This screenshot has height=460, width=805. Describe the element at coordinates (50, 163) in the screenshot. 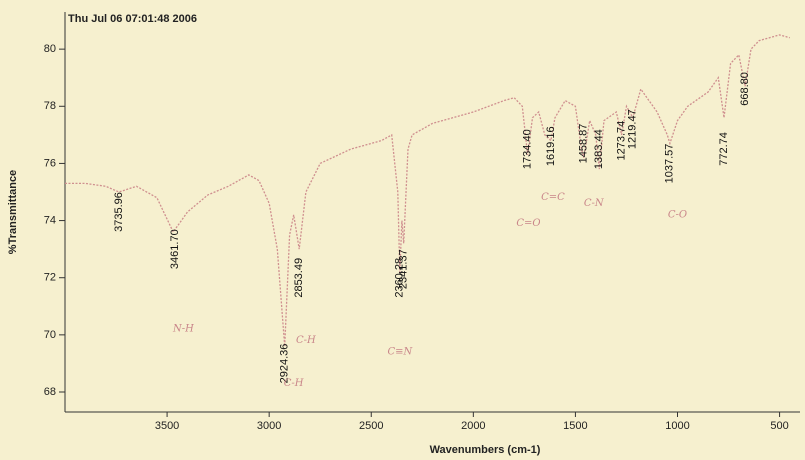

I see `y-tick-label: 76` at that location.